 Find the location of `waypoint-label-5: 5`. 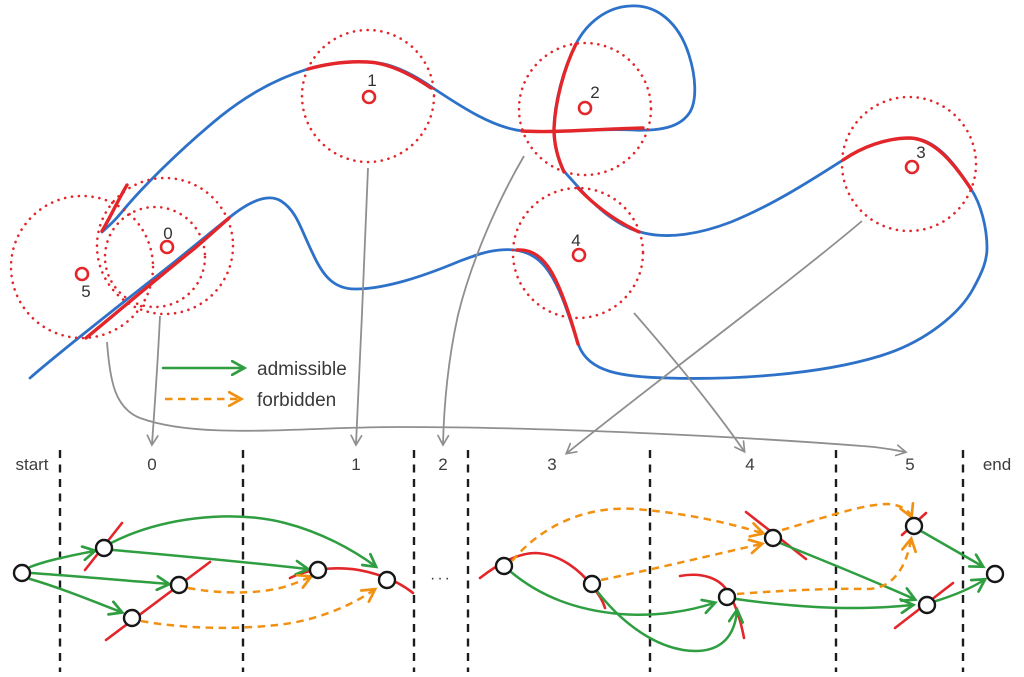

waypoint-label-5: 5 is located at coordinates (85, 291).